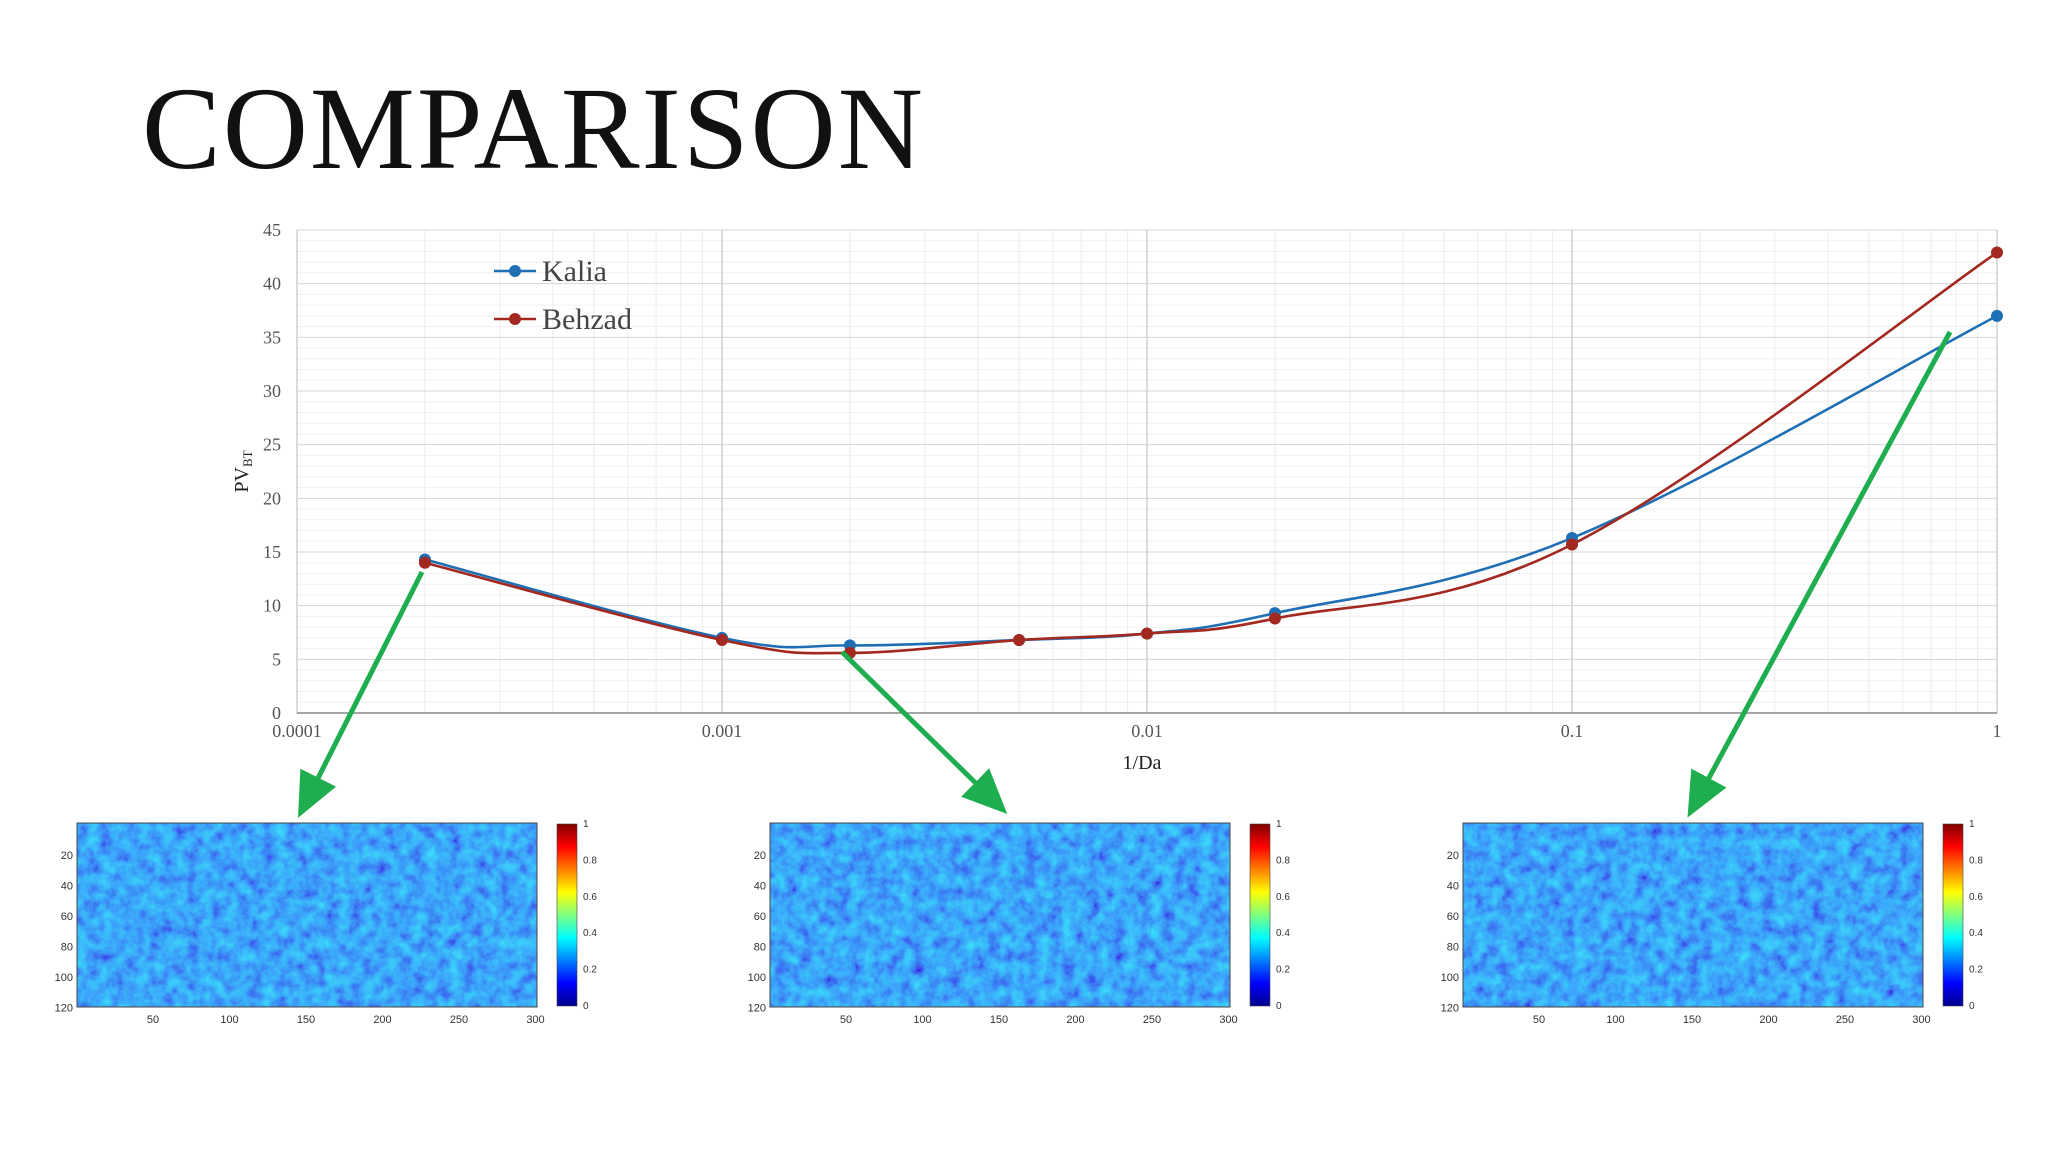 Image resolution: width=2048 pixels, height=1152 pixels. Describe the element at coordinates (587, 319) in the screenshot. I see `legend-label: Behzad` at that location.